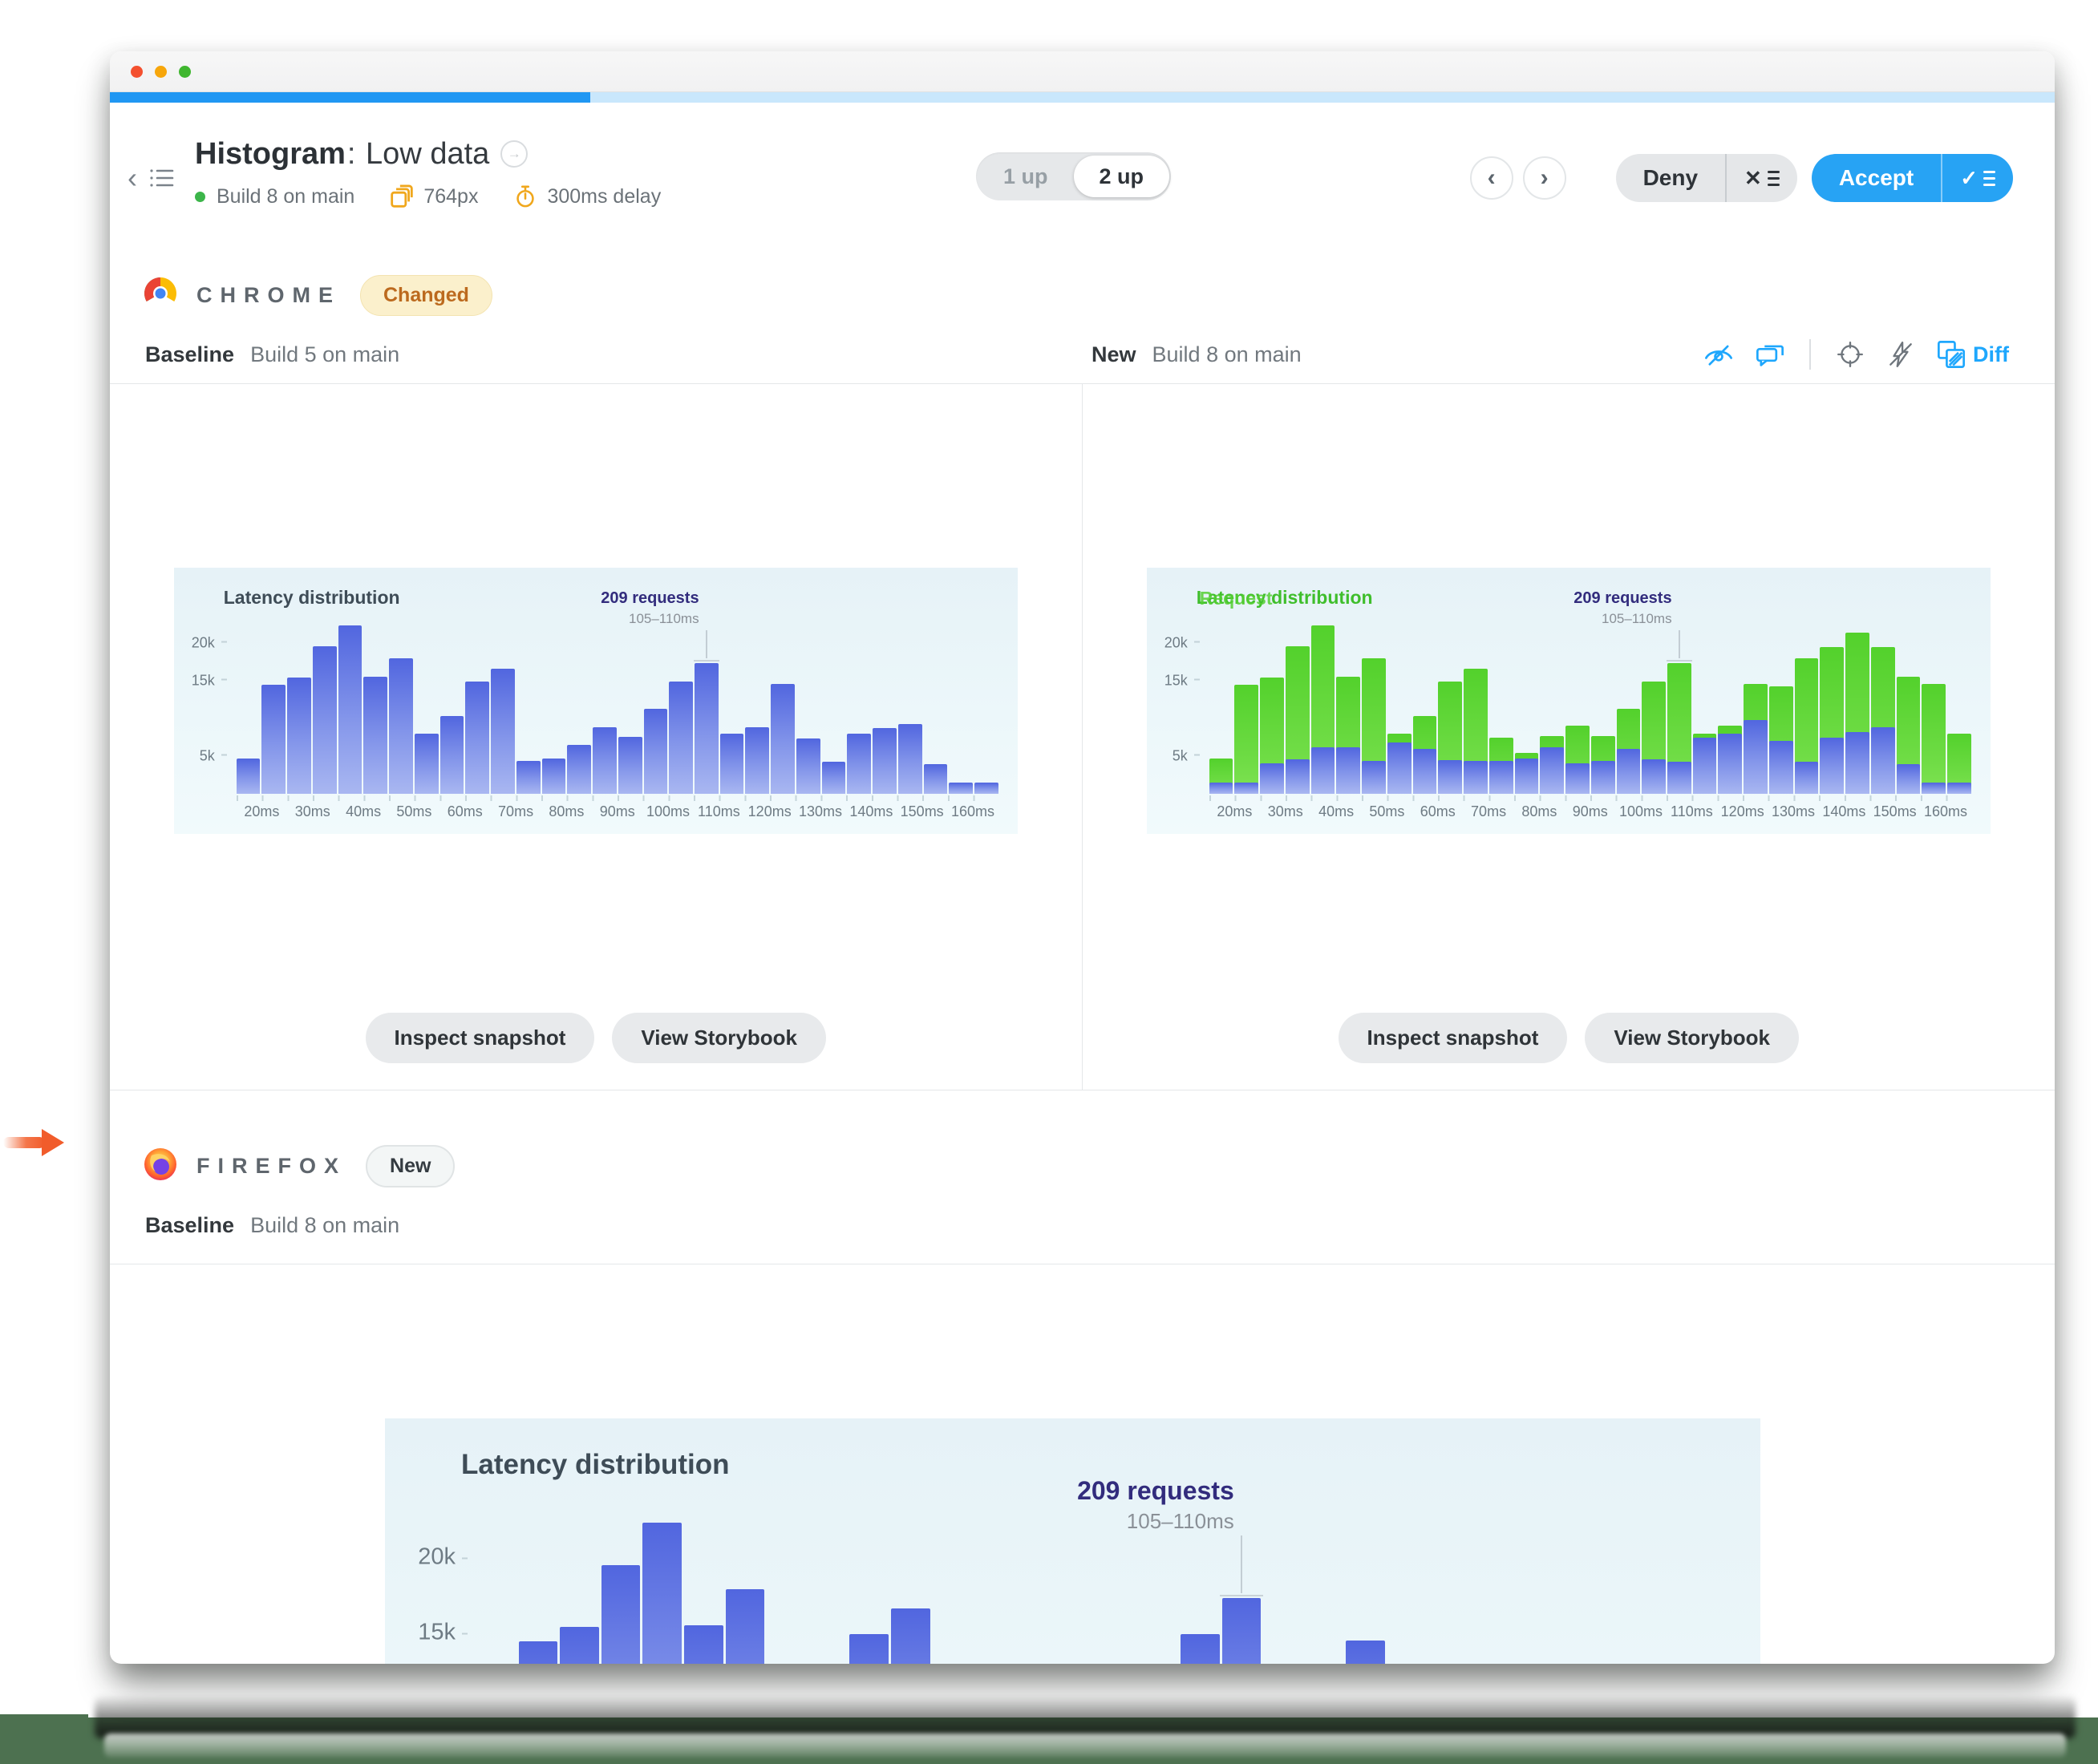 This screenshot has width=2098, height=1764. I want to click on one-up-toggle: 1 up, so click(1026, 176).